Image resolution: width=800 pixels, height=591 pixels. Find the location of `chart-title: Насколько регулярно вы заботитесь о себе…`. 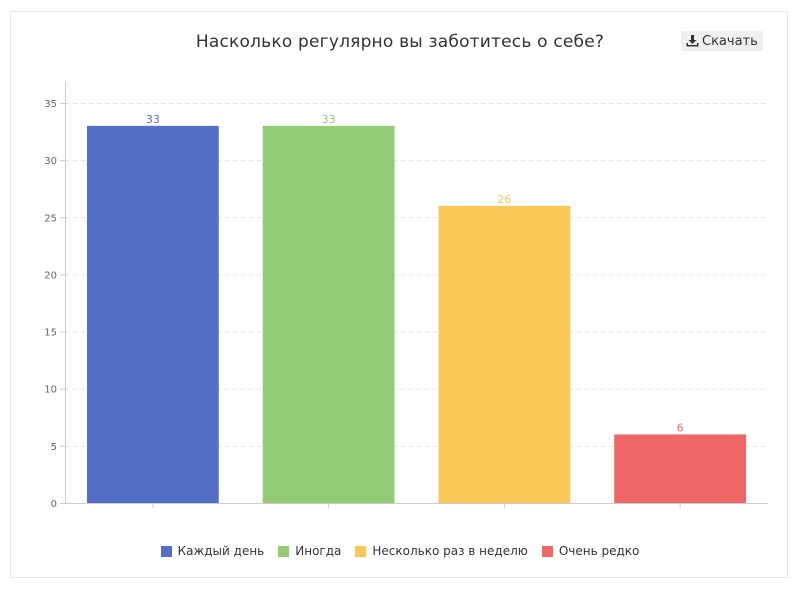

chart-title: Насколько регулярно вы заботитесь о себе… is located at coordinates (400, 42).